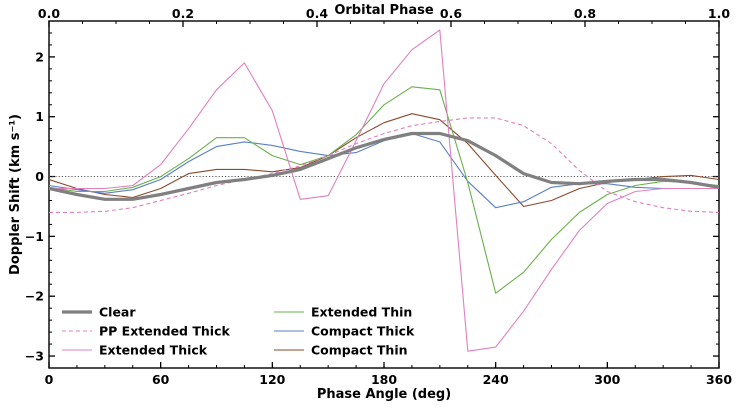 The image size is (740, 409). What do you see at coordinates (384, 394) in the screenshot?
I see `x-axis-title: Phase Angle (deg)` at bounding box center [384, 394].